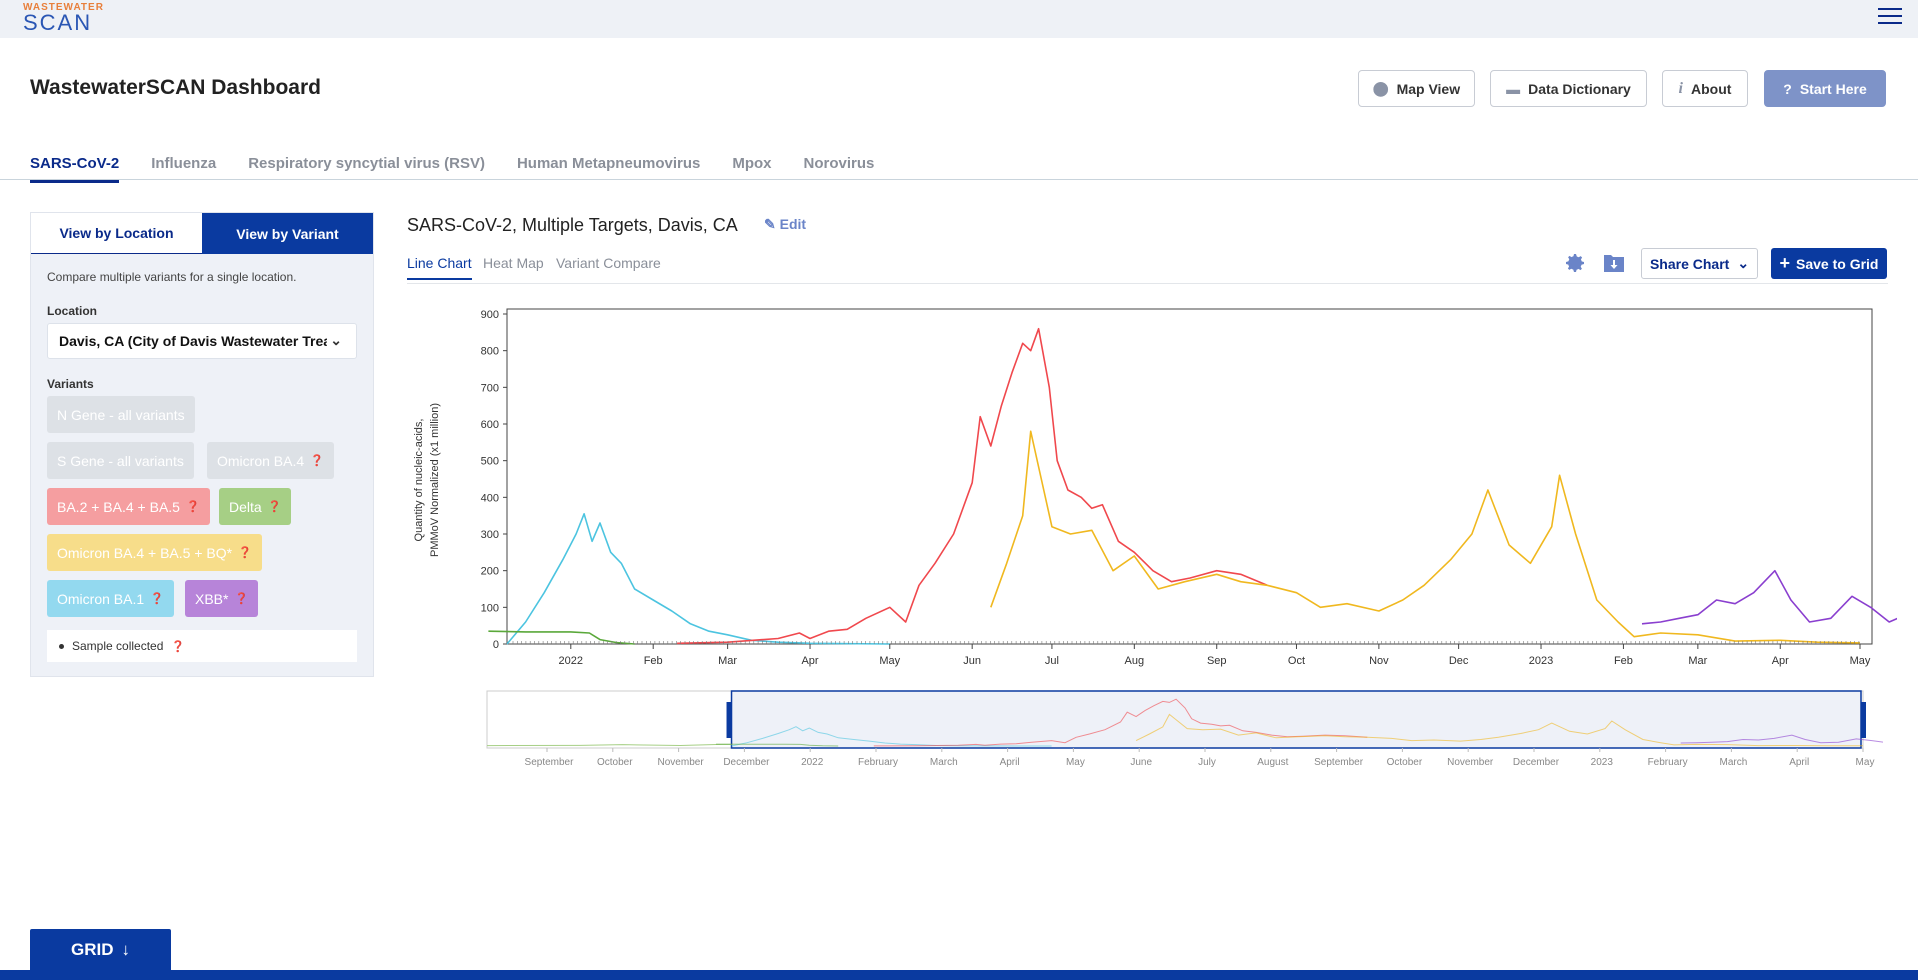 Image resolution: width=1918 pixels, height=980 pixels. I want to click on x-tick-label: Apr, so click(809, 661).